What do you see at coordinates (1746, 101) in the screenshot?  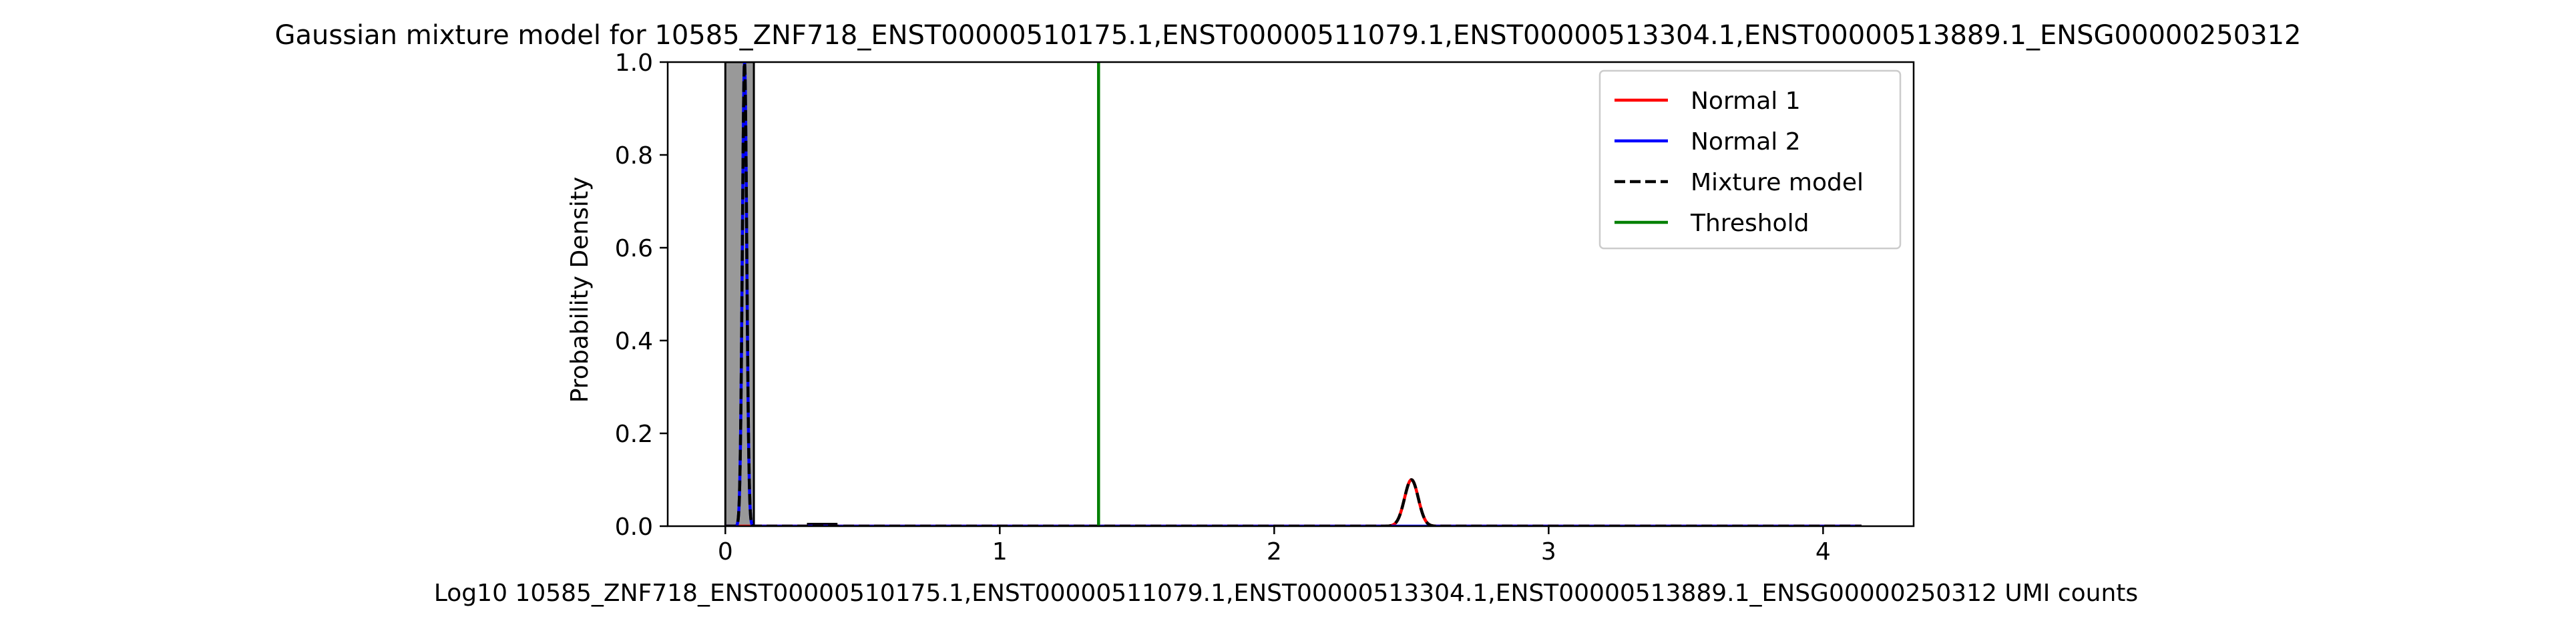 I see `legend-label-0: Normal 1` at bounding box center [1746, 101].